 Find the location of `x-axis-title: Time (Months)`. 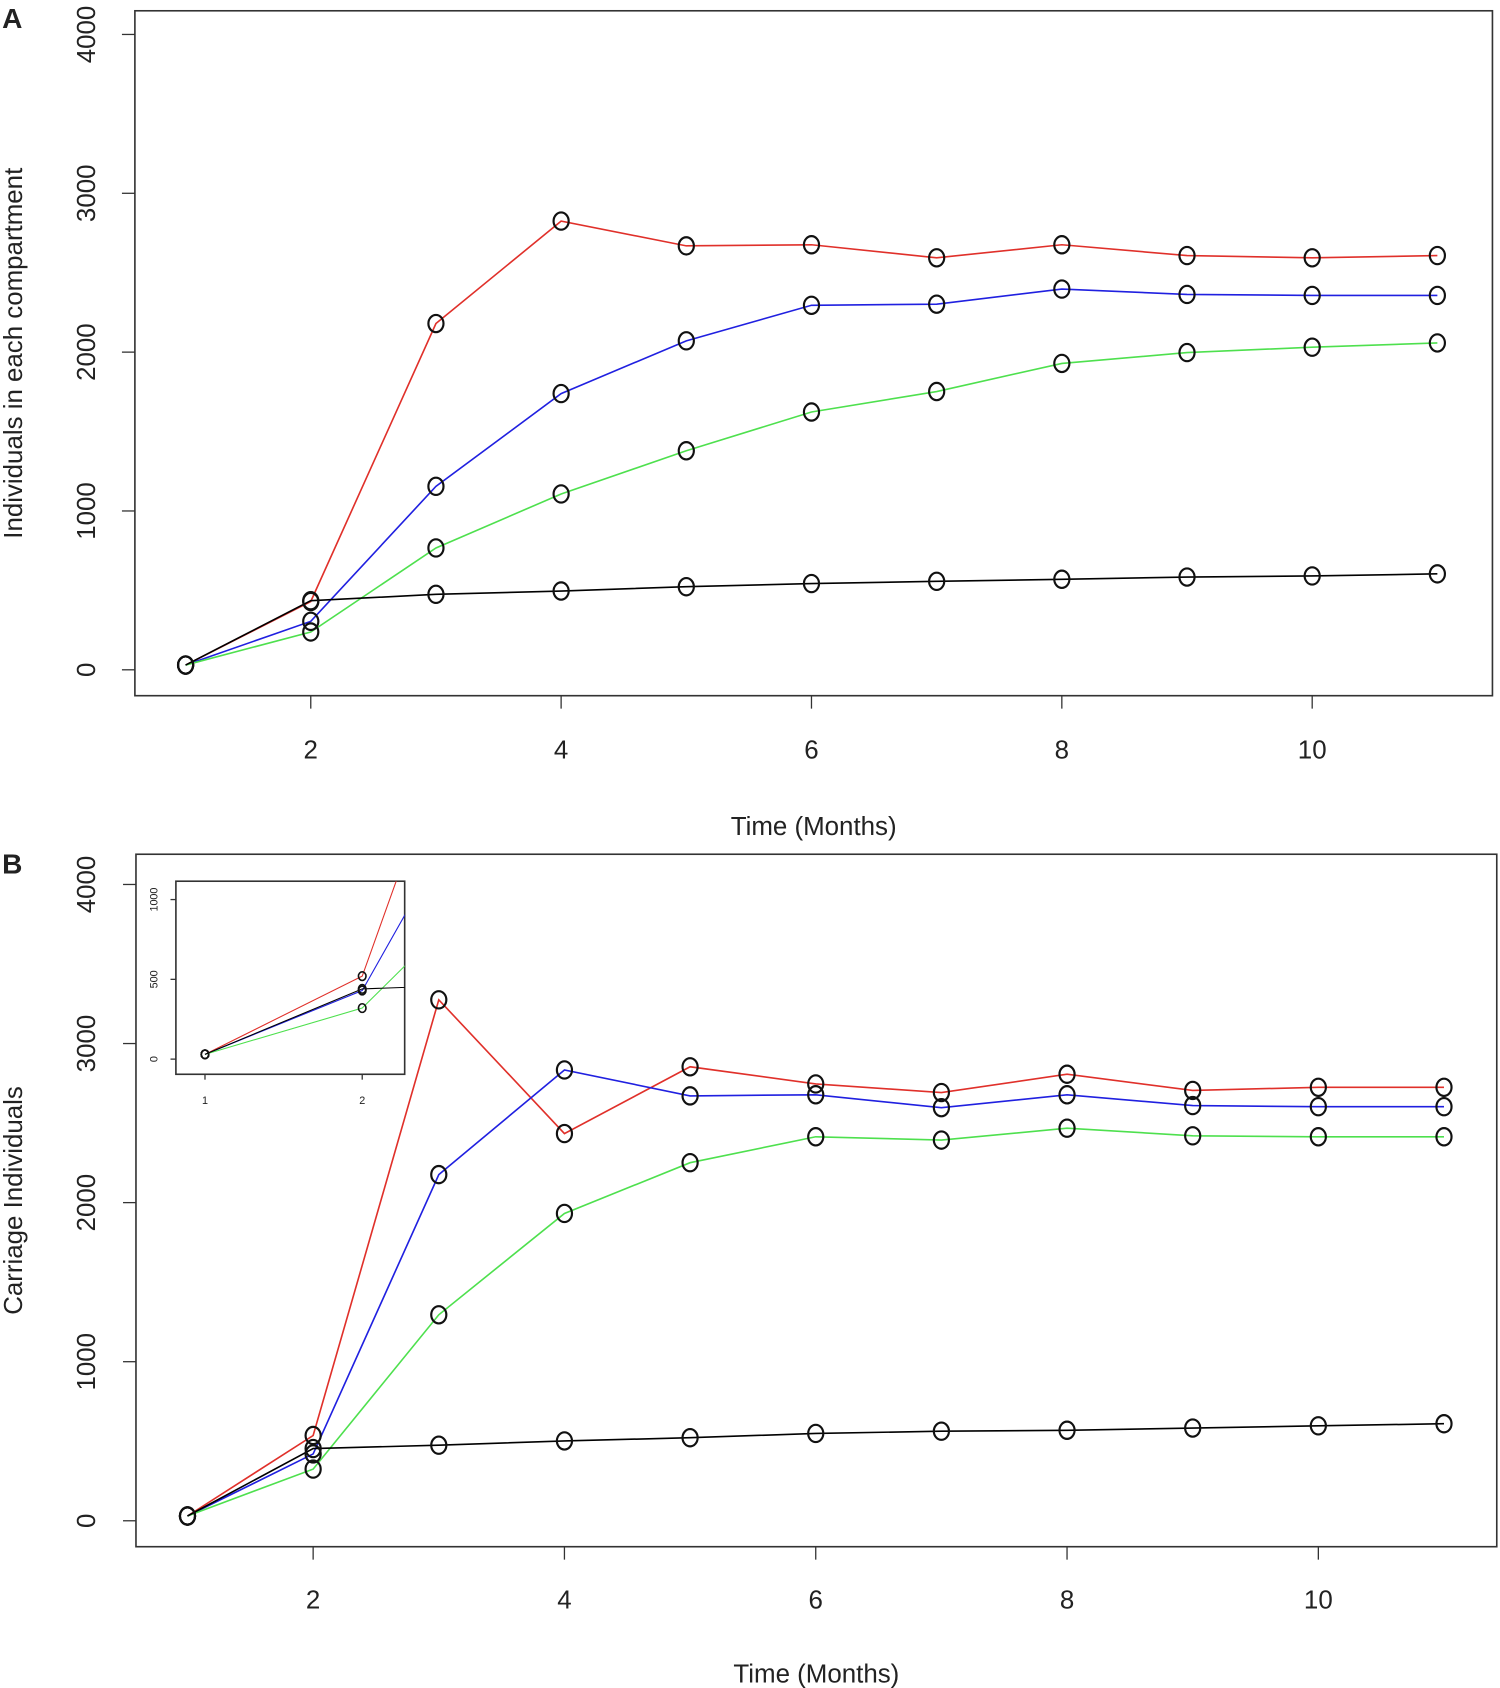

x-axis-title: Time (Months) is located at coordinates (814, 827).